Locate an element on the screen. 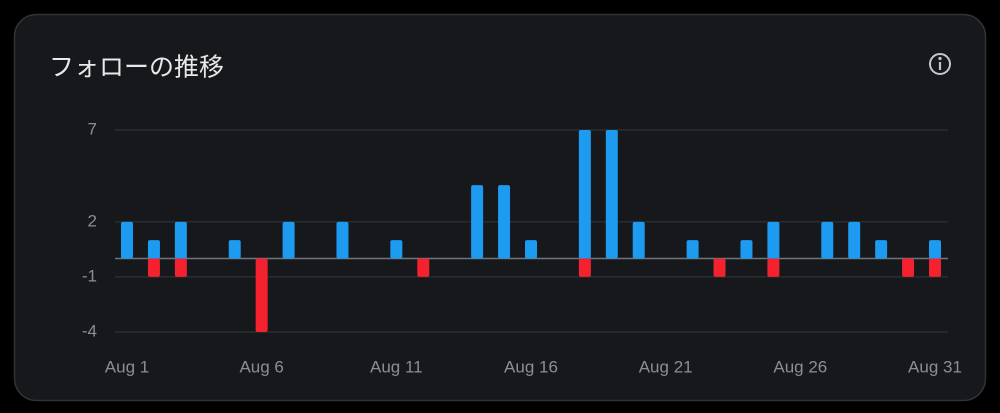 Image resolution: width=1000 pixels, height=413 pixels. info-dot is located at coordinates (940, 58).